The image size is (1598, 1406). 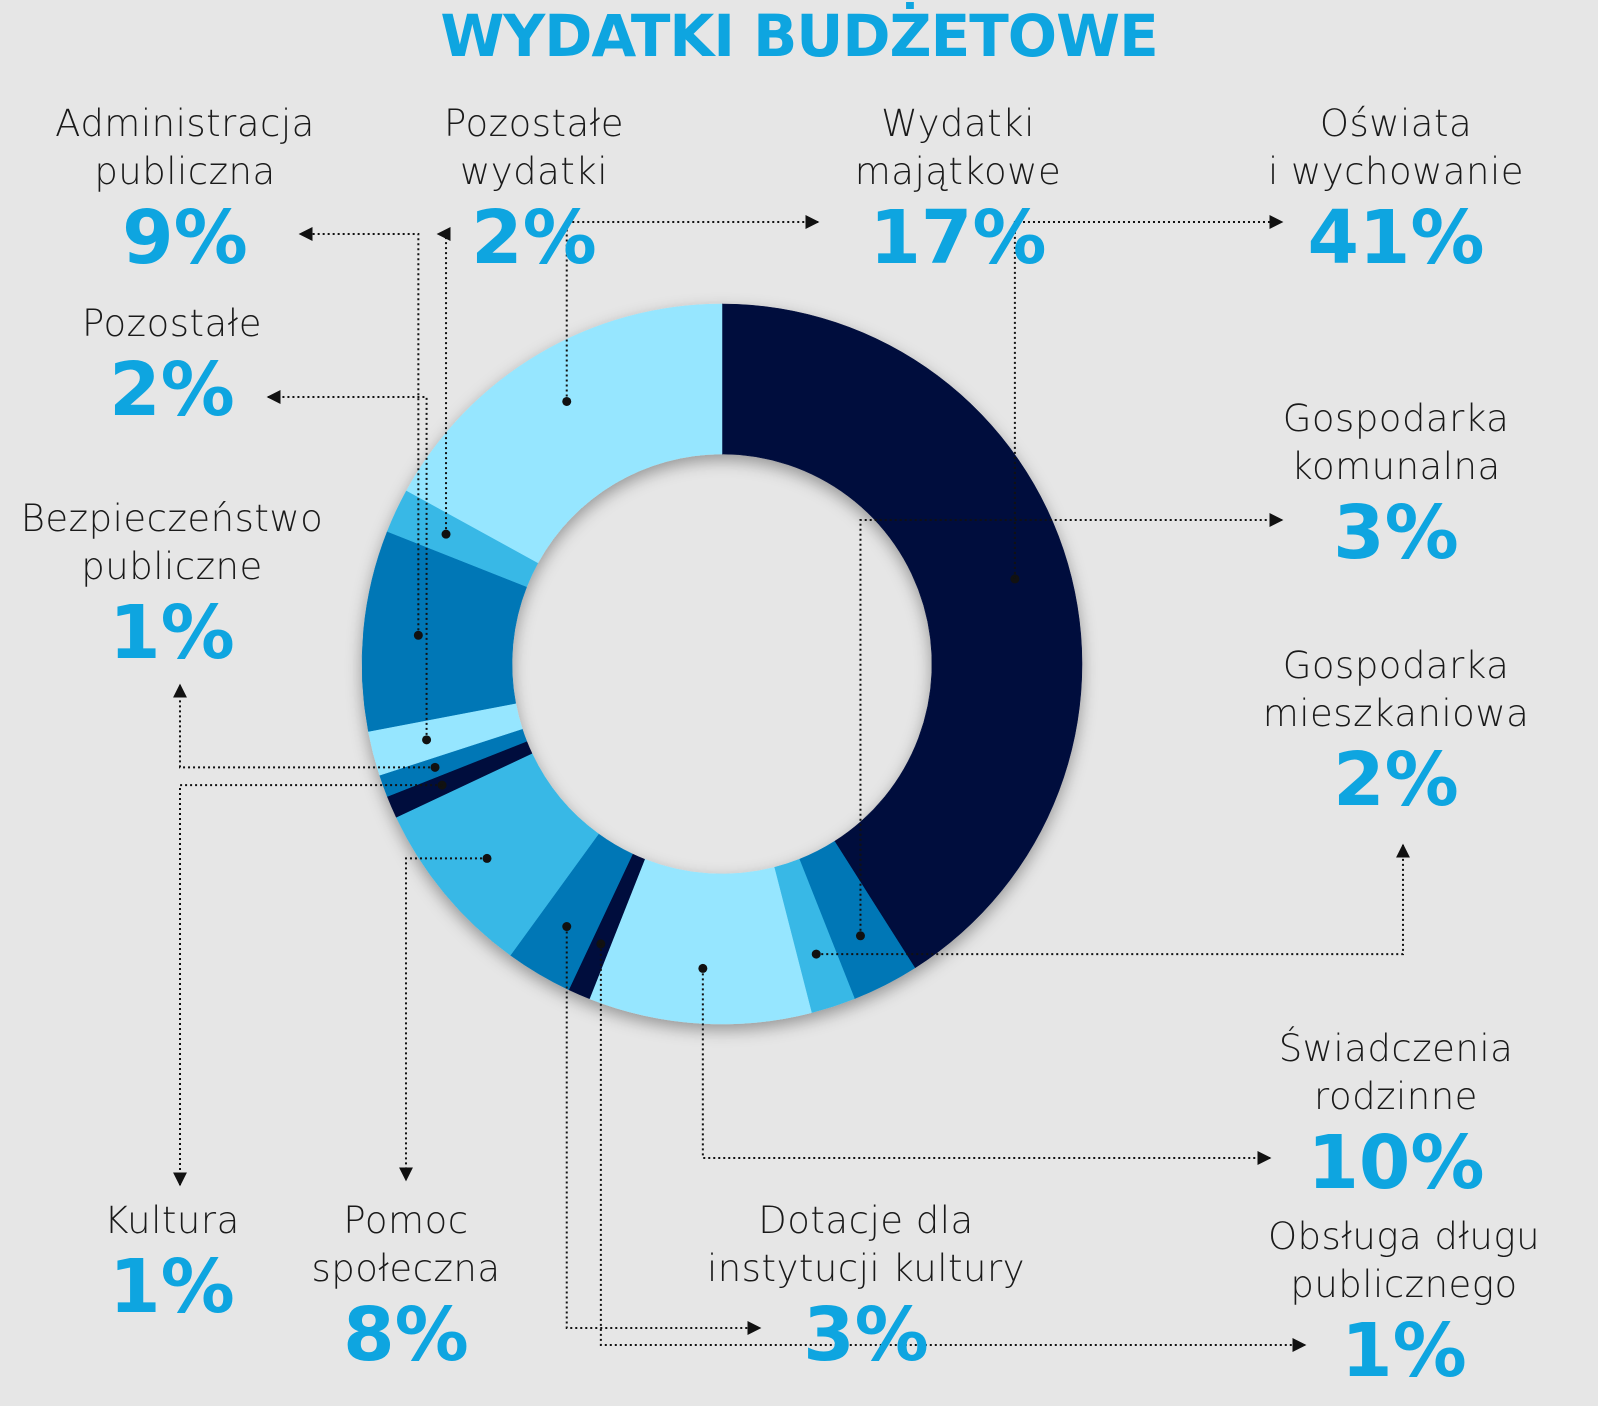 What do you see at coordinates (185, 238) in the screenshot?
I see `value-label: 9%` at bounding box center [185, 238].